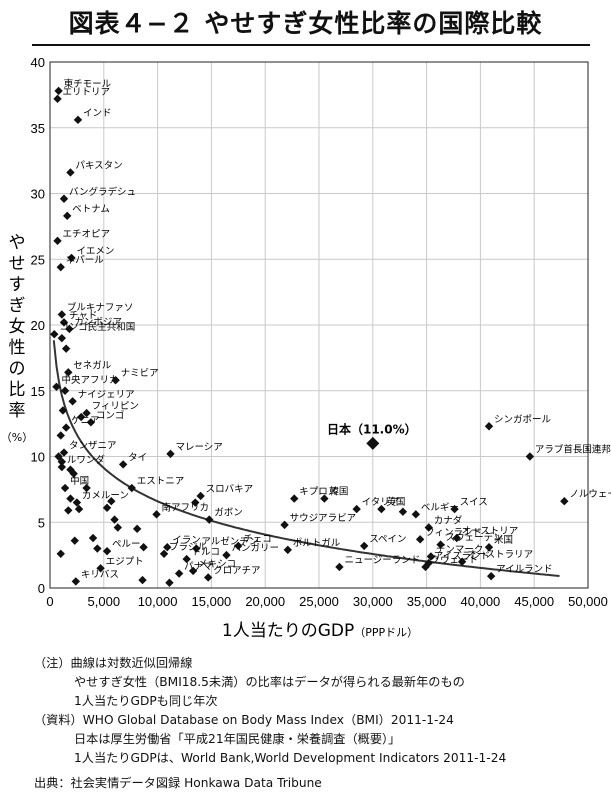 The height and width of the screenshot is (800, 611). What do you see at coordinates (17, 369) in the screenshot?
I see `y-axis-title-char: の` at bounding box center [17, 369].